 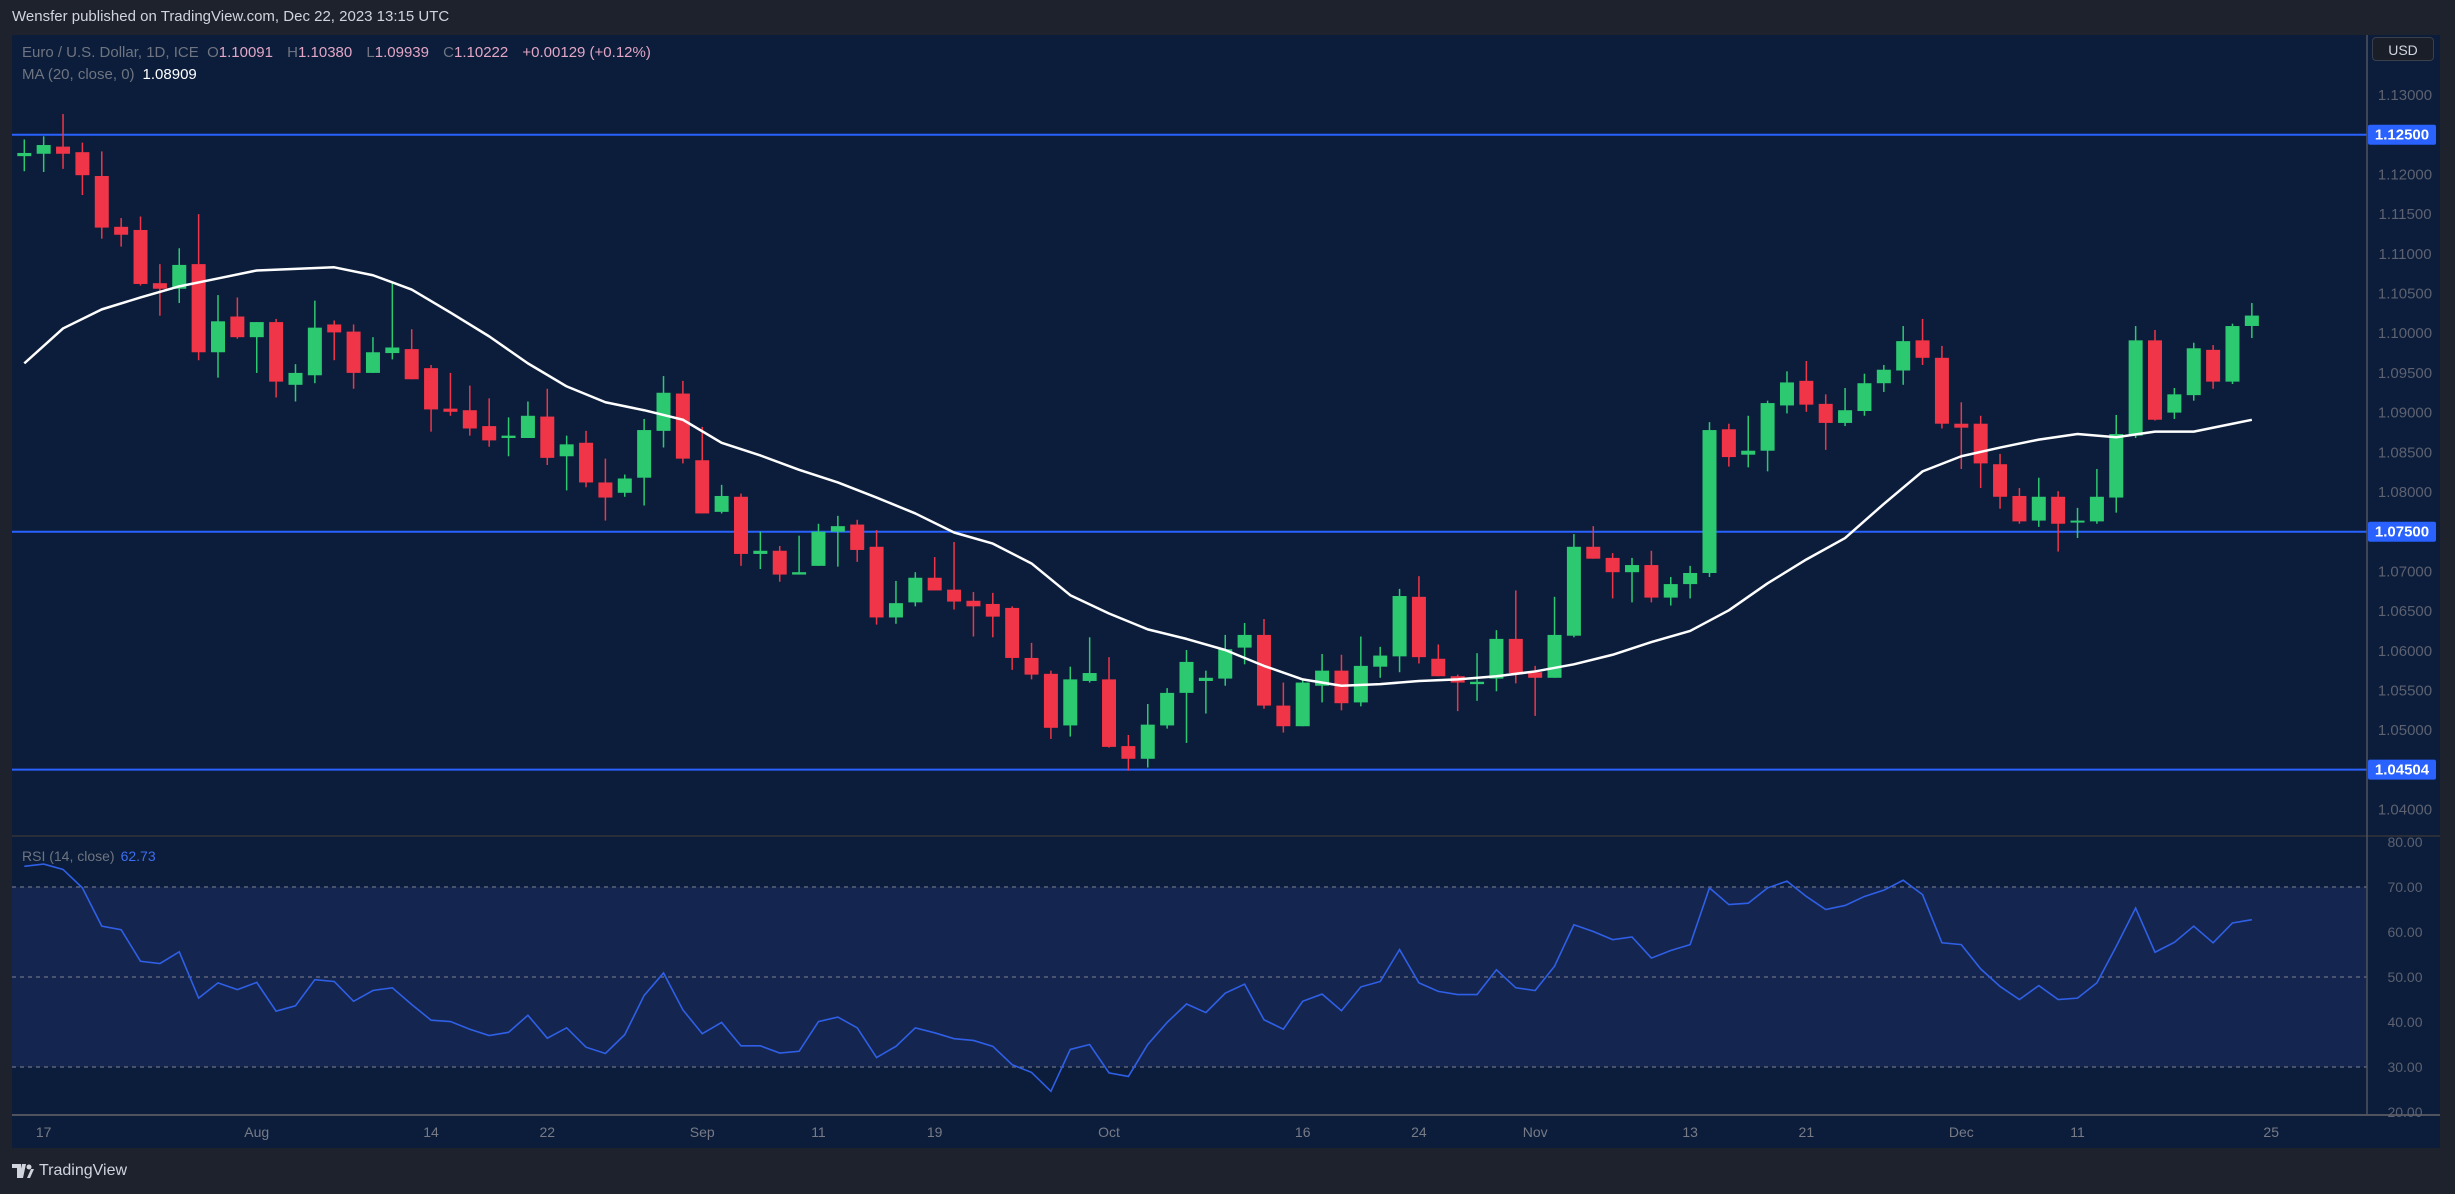 I want to click on price-tick-label: 1.11500, so click(x=2404, y=214).